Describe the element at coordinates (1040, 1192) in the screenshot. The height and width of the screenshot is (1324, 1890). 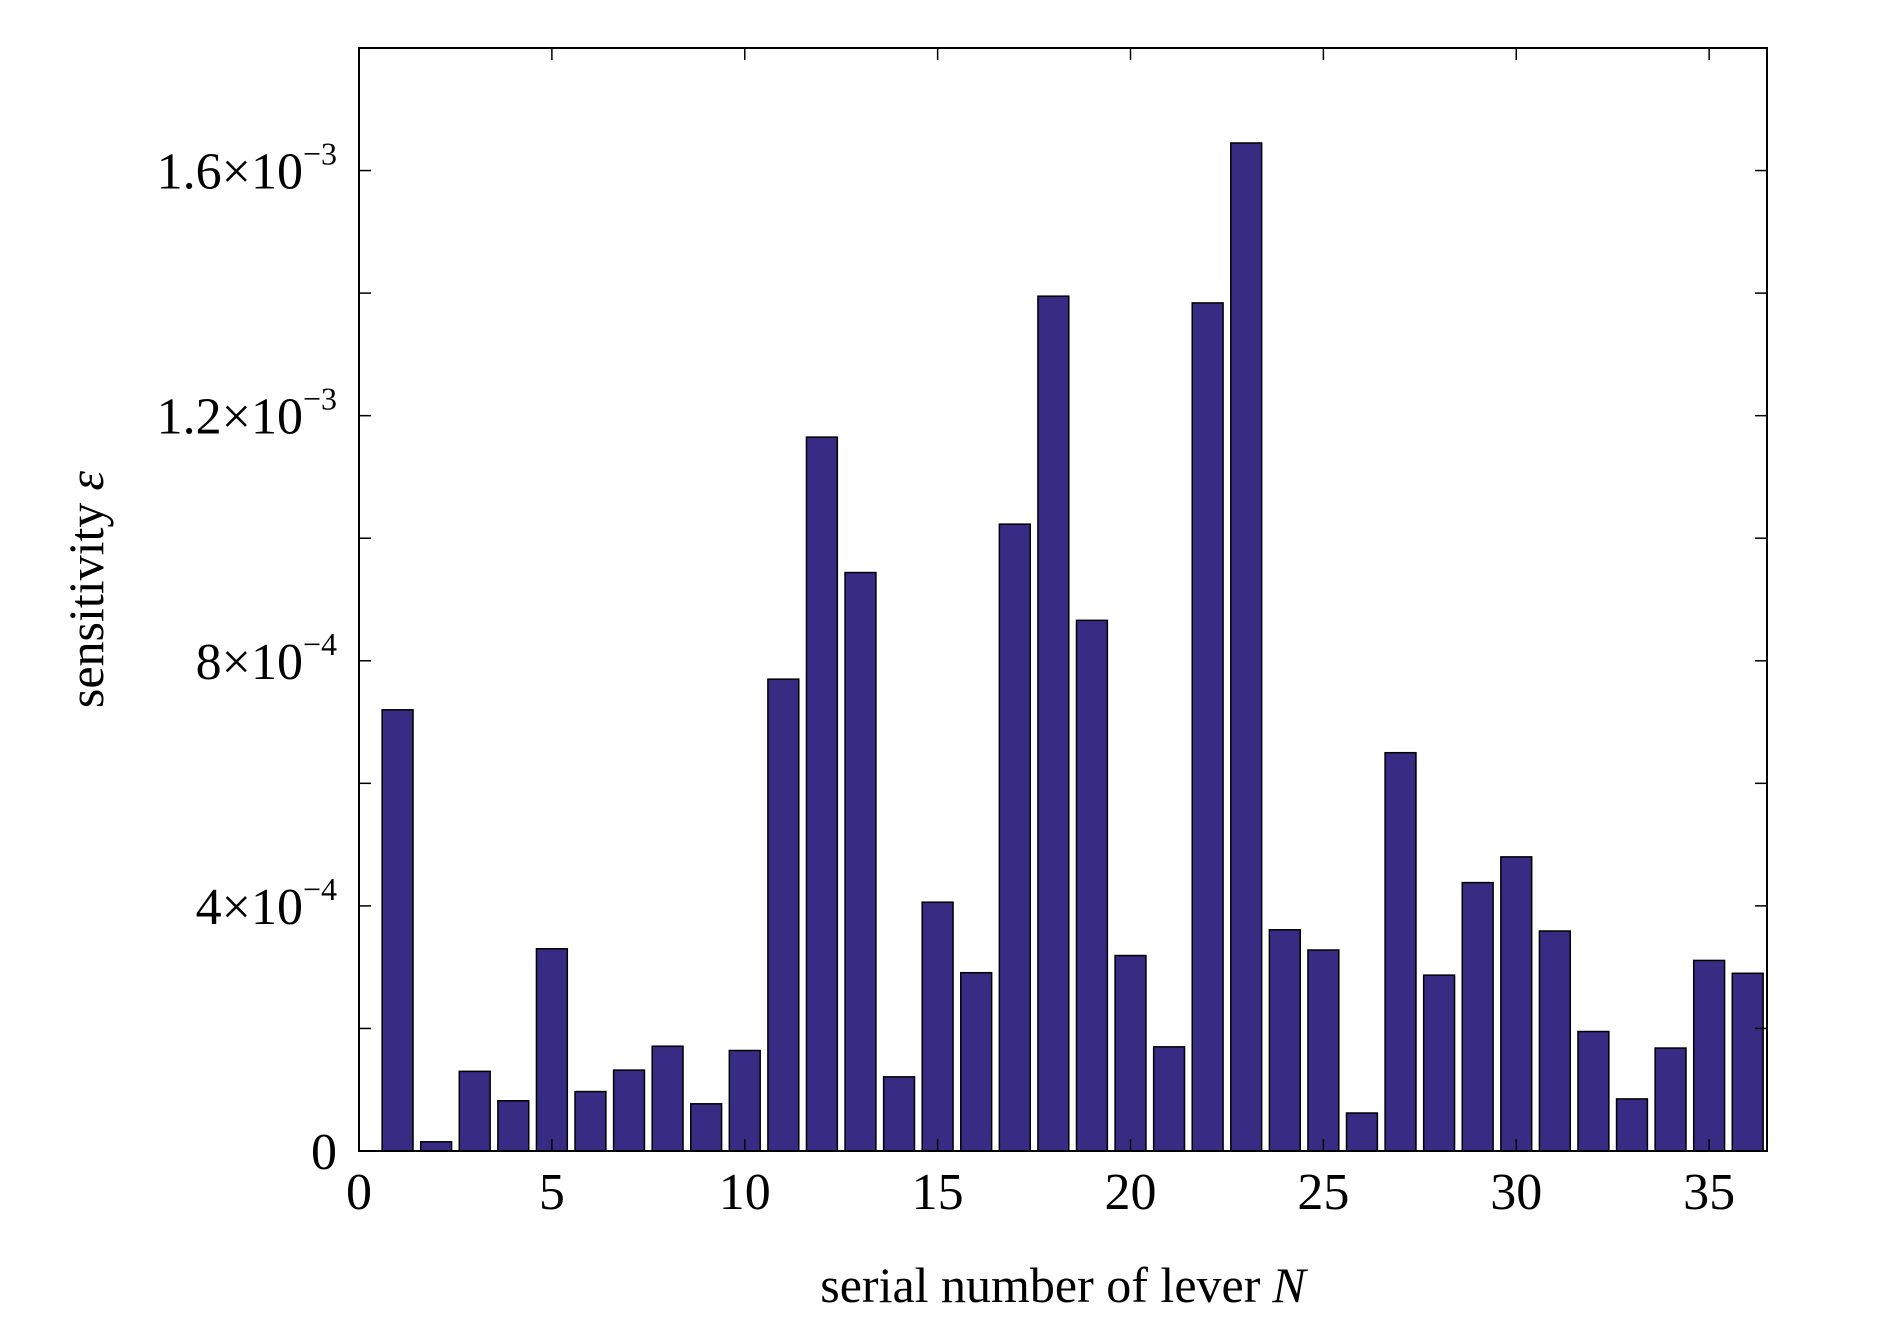
I see `x-tick-labels: 0 5 10 15 20 25 30 35` at that location.